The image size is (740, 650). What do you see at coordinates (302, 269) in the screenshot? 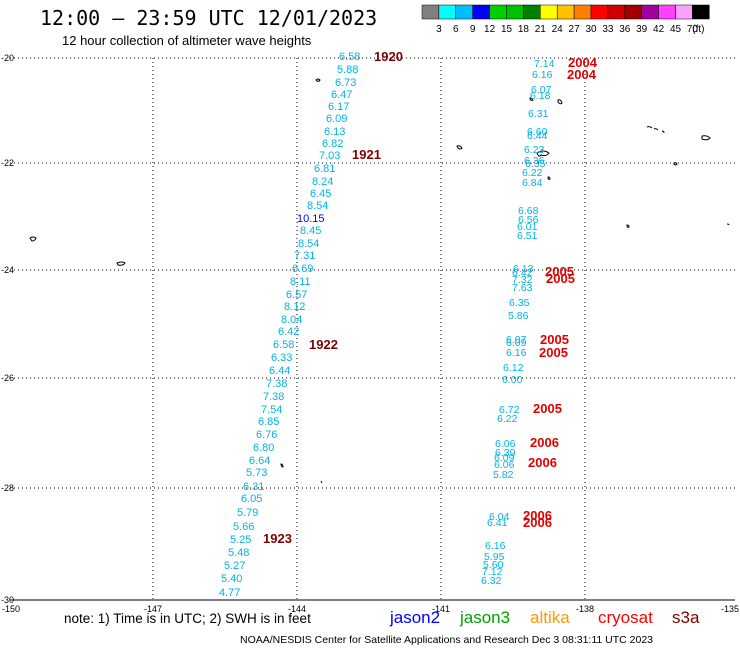
I see `wave-height-value: 6.69` at bounding box center [302, 269].